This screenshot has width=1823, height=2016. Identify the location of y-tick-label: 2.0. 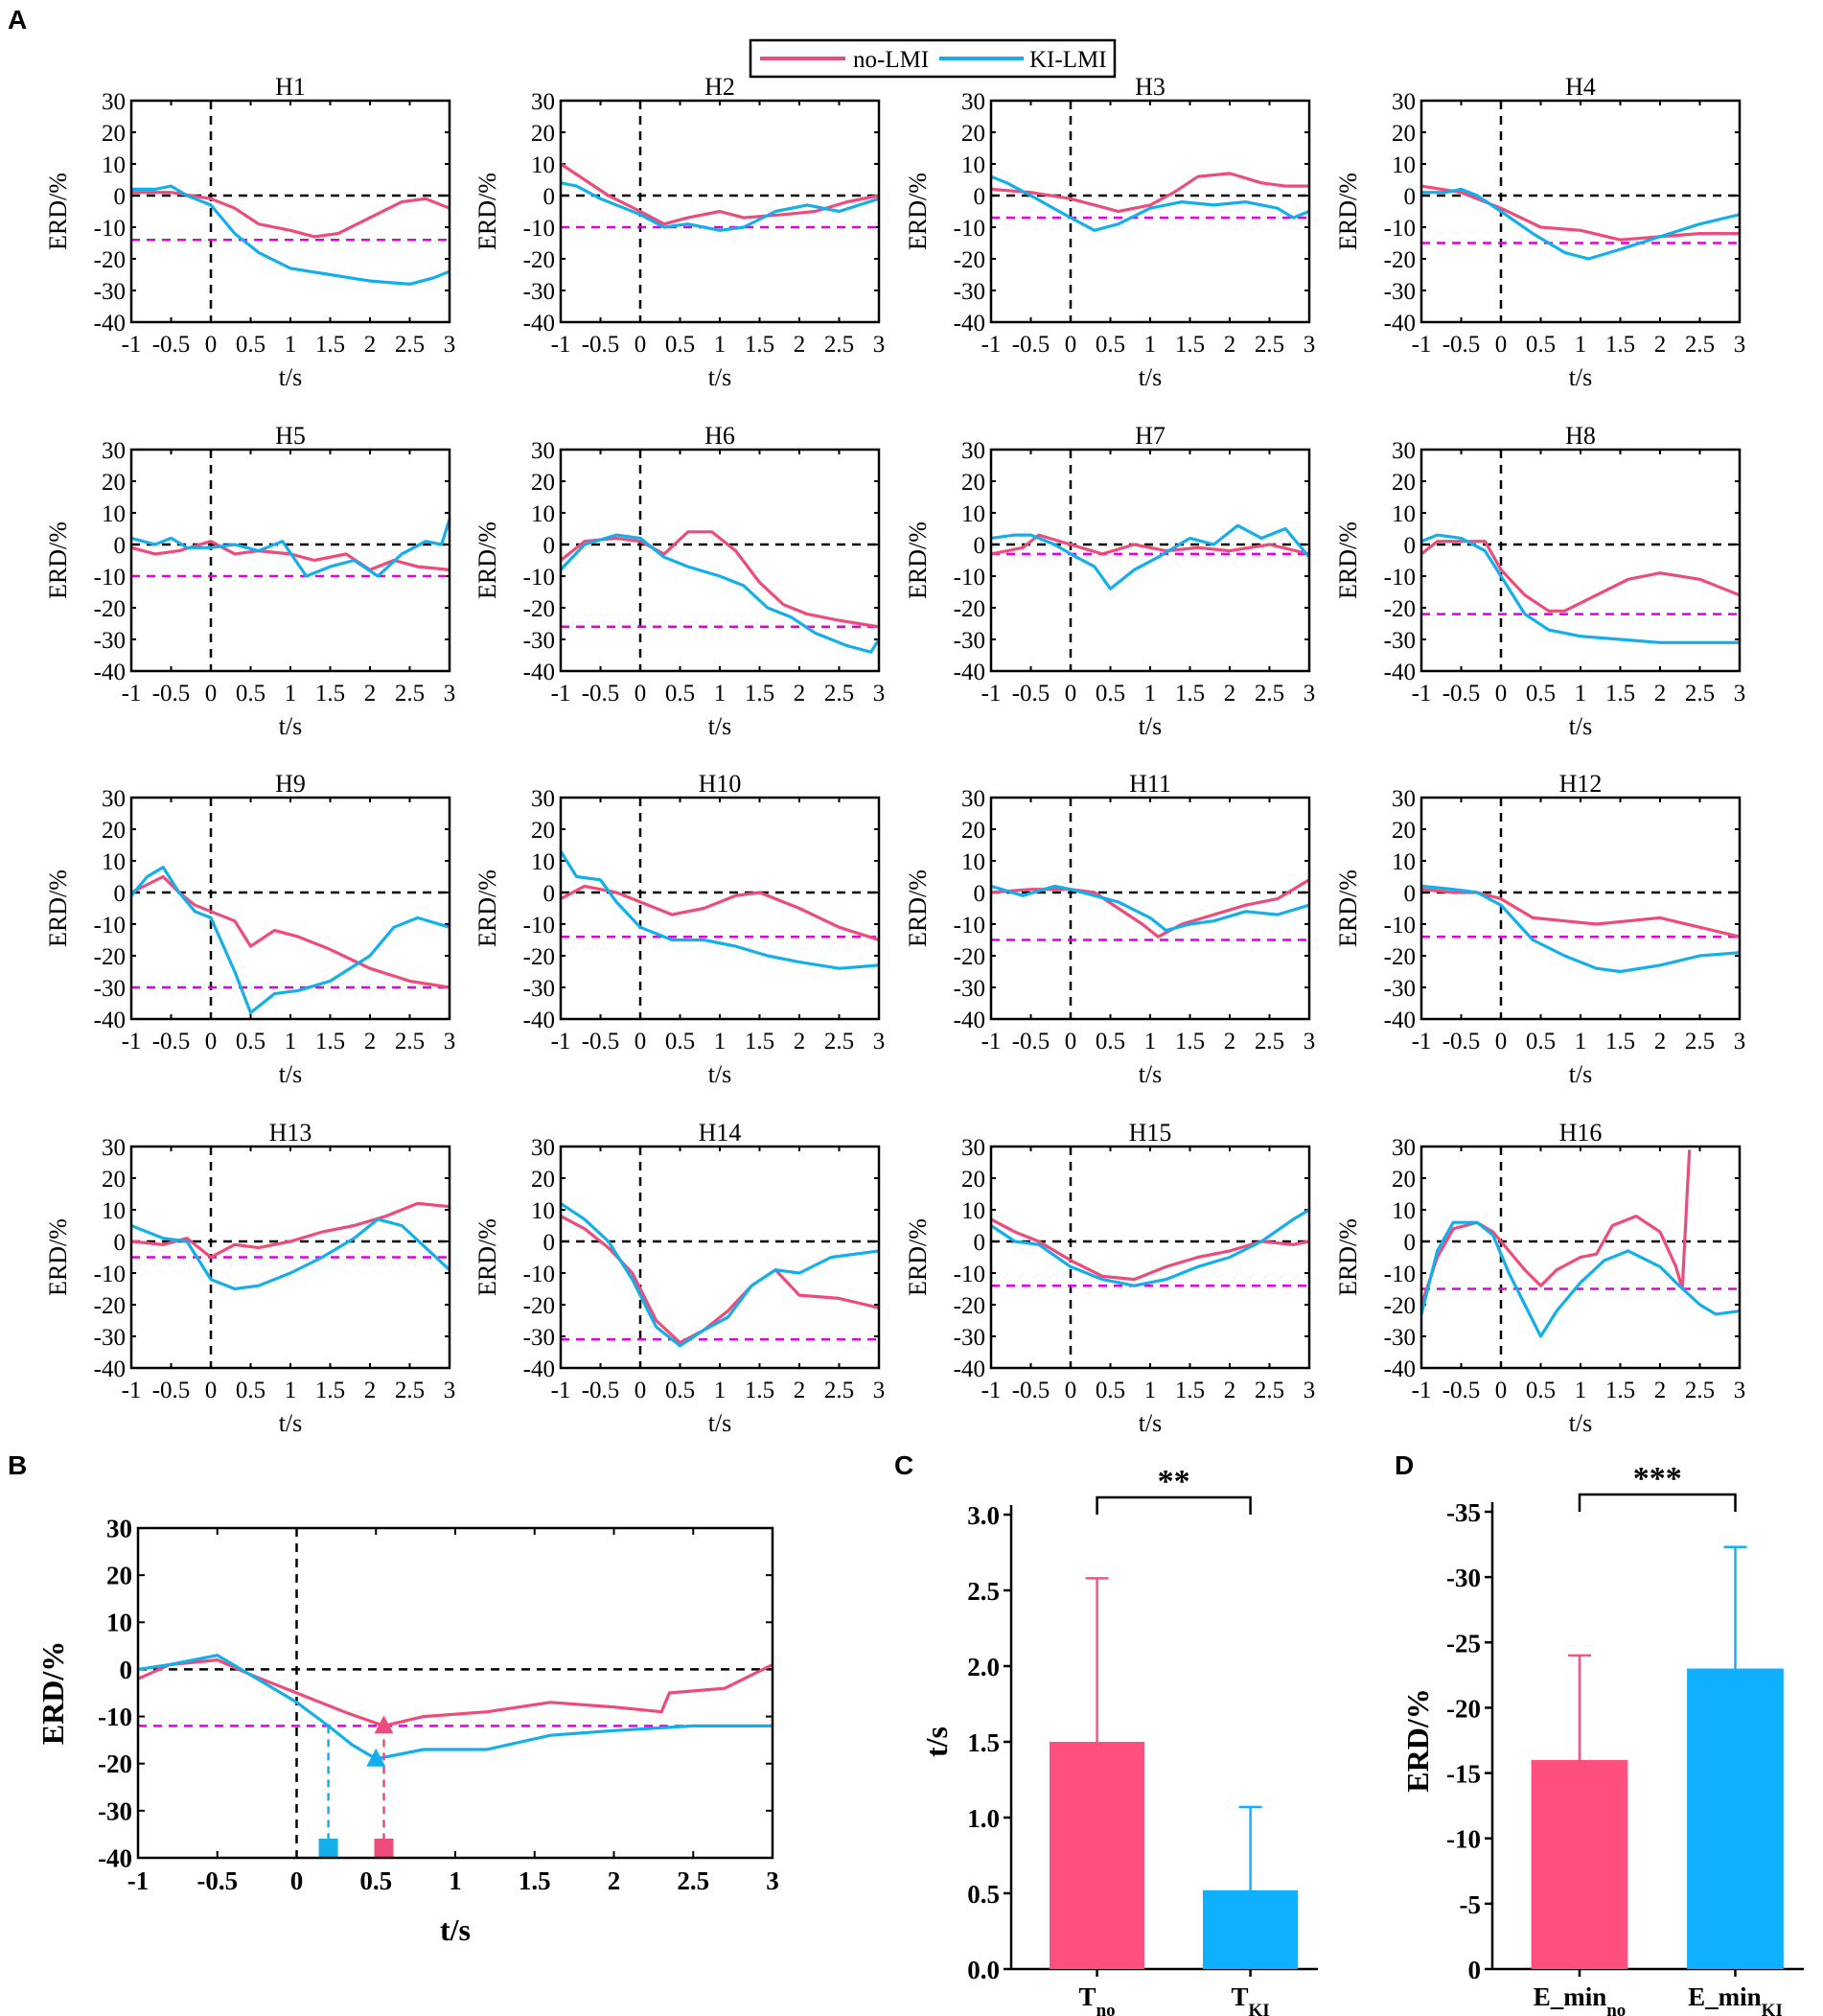
(983, 1667).